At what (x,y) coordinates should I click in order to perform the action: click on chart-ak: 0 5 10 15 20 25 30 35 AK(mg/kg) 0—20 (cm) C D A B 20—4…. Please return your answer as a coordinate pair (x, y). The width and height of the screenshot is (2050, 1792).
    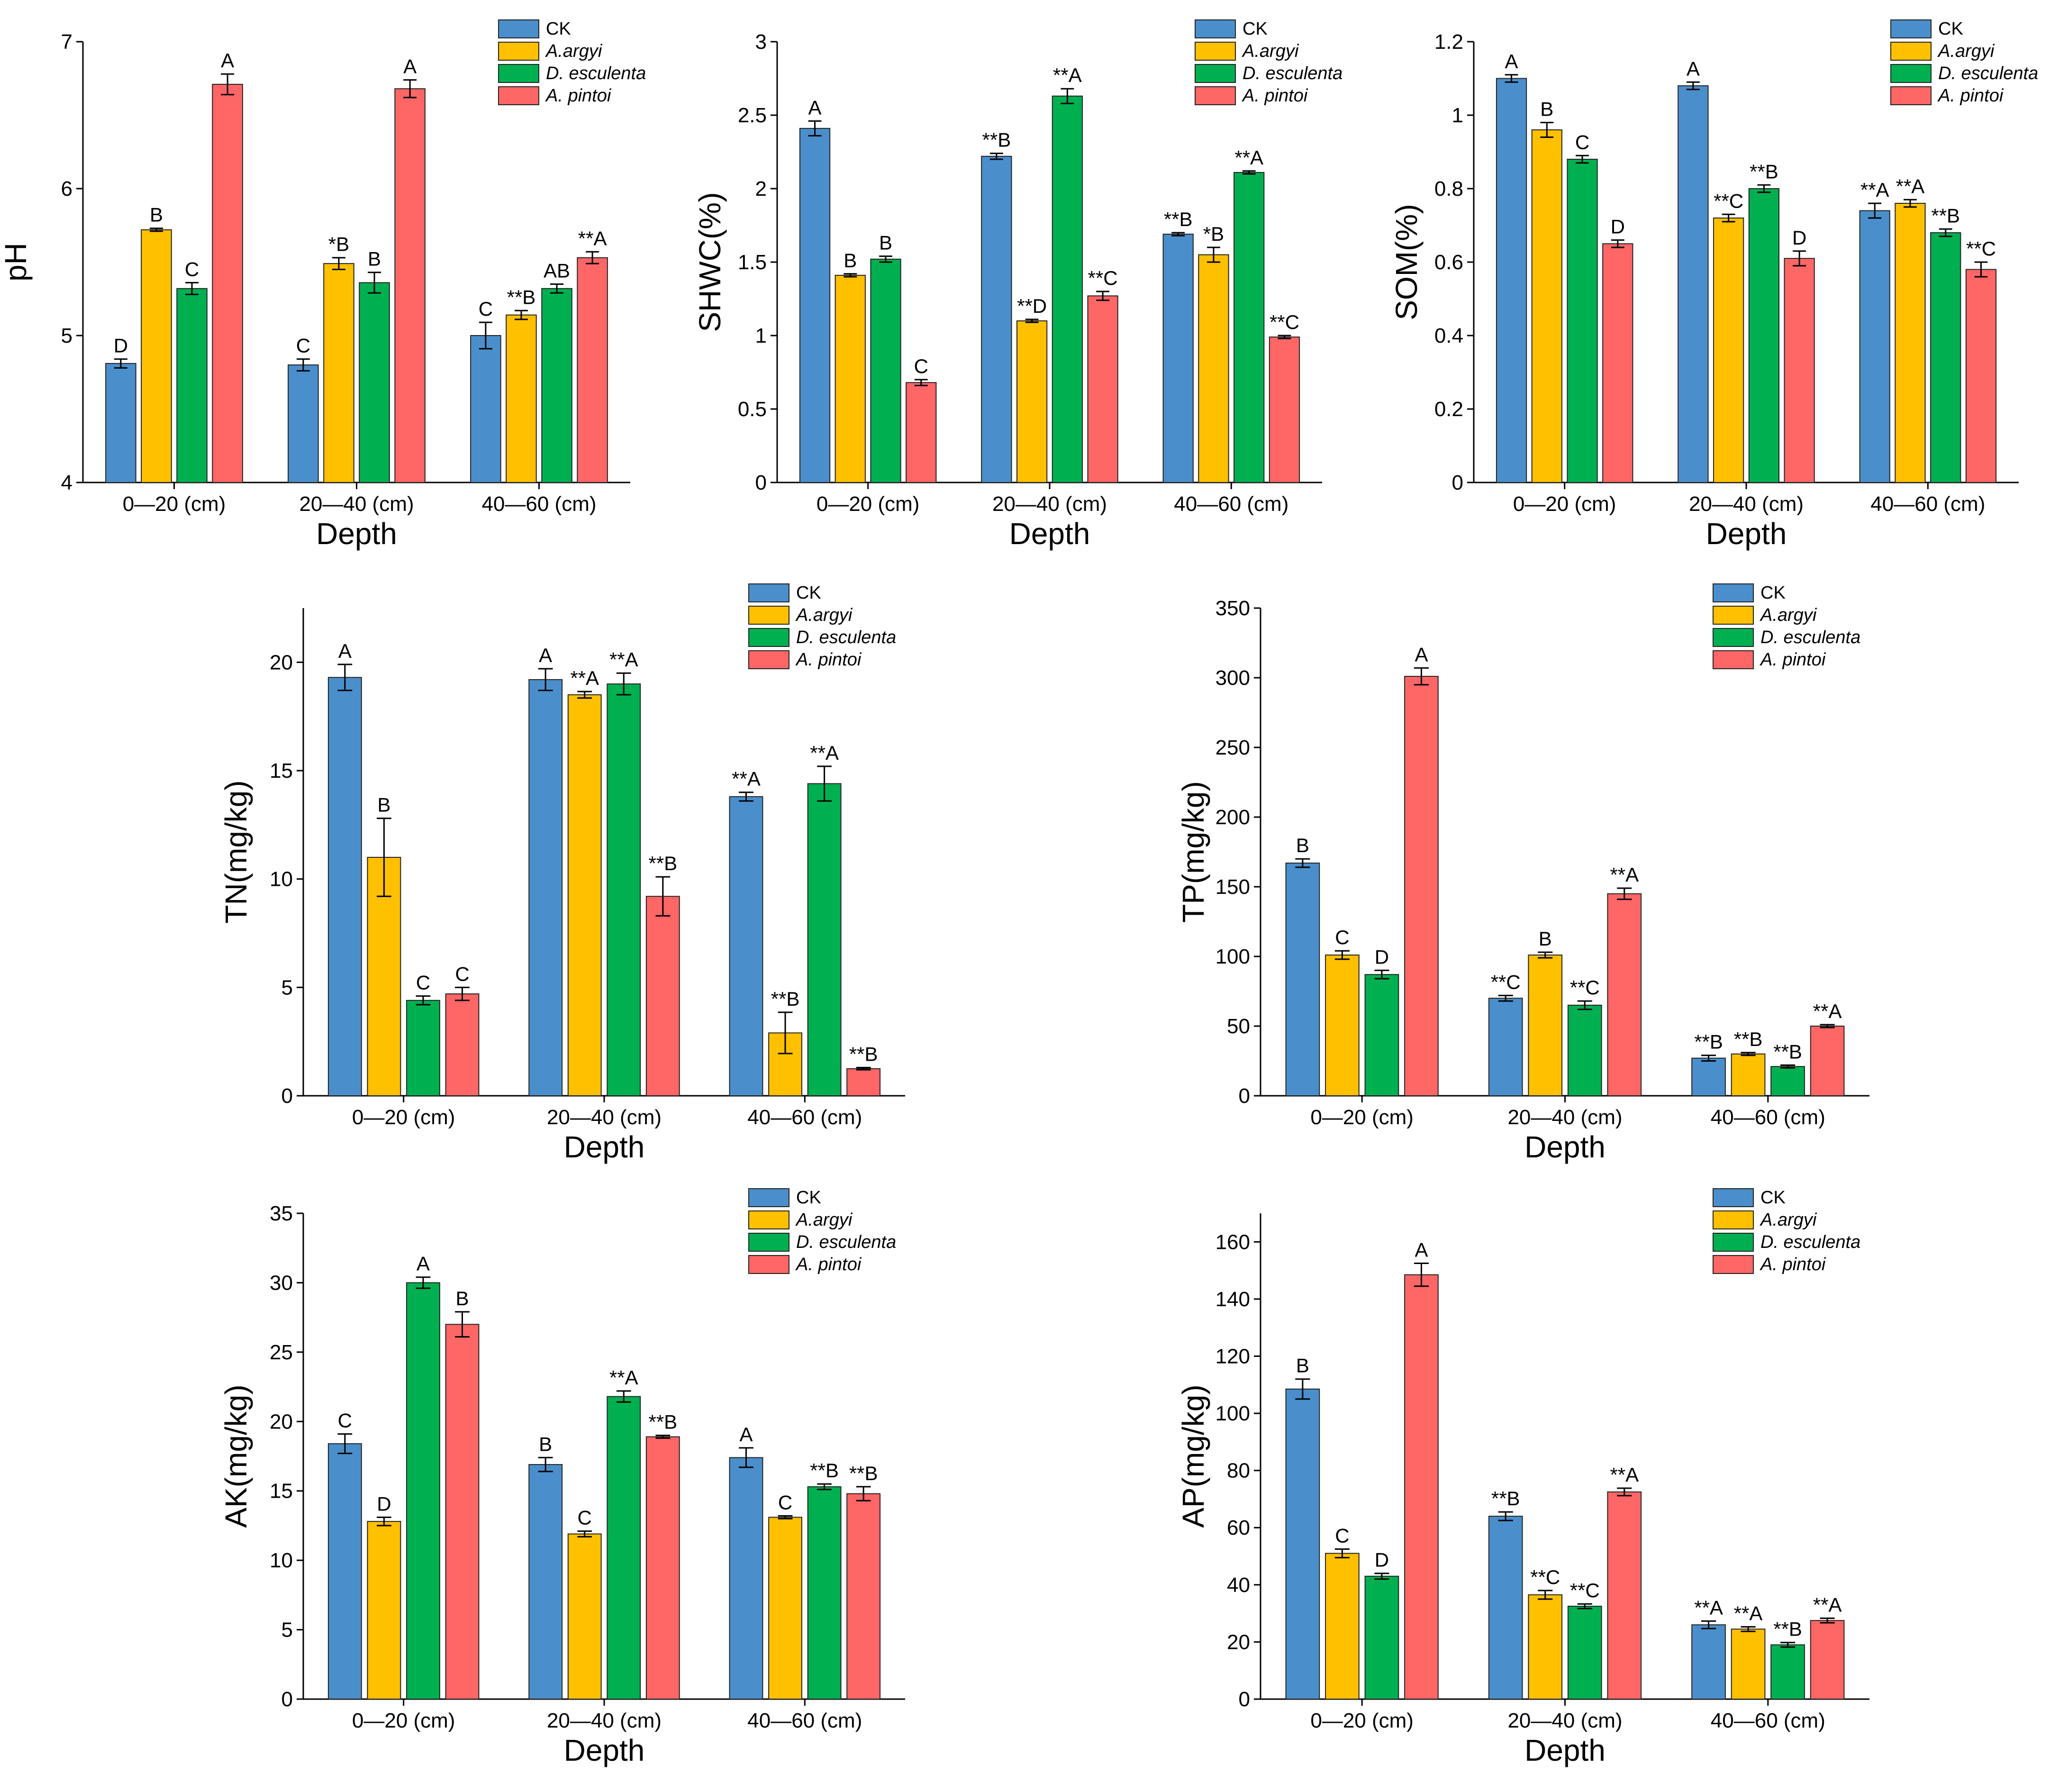
    Looking at the image, I should click on (562, 1477).